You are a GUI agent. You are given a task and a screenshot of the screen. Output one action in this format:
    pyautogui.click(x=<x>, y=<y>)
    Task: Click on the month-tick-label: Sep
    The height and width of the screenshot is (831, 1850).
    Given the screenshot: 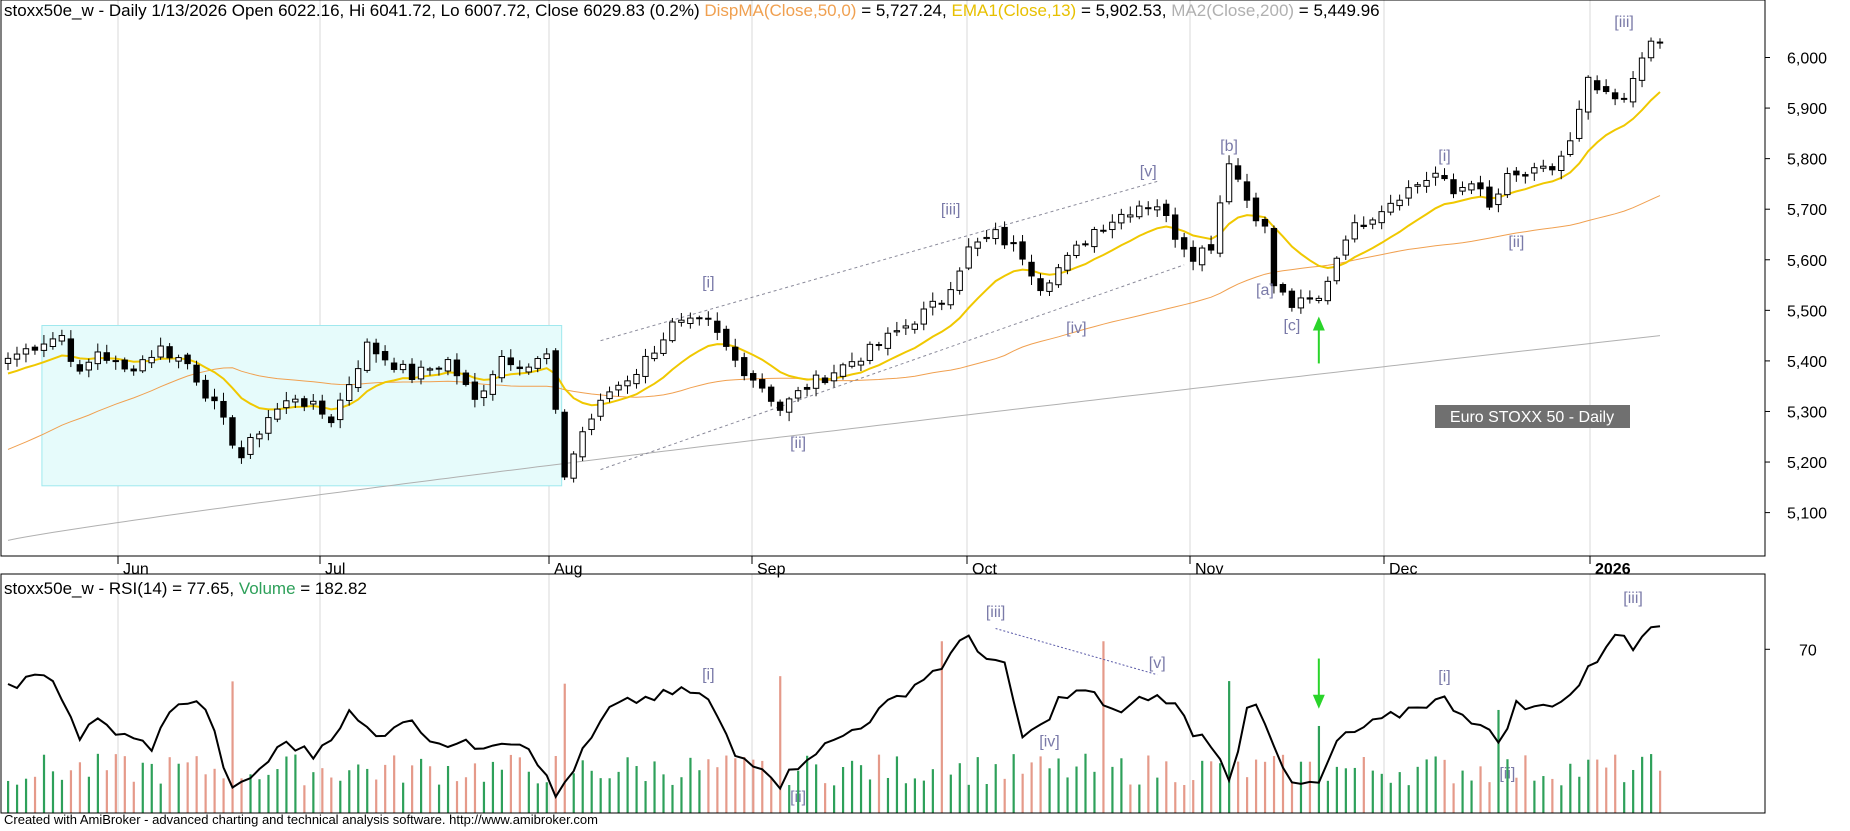 What is the action you would take?
    pyautogui.click(x=771, y=569)
    